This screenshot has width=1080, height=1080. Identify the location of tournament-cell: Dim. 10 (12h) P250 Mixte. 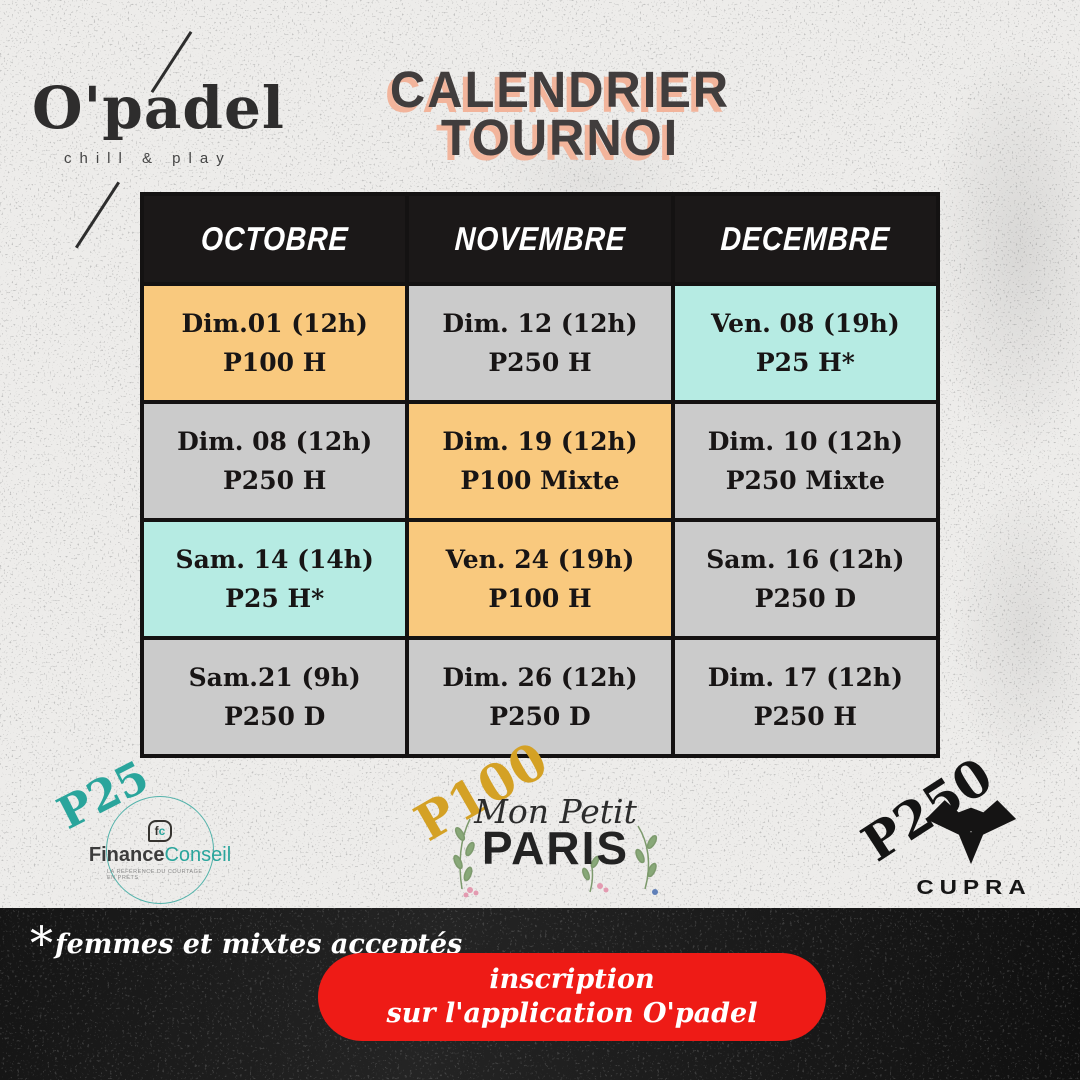
(805, 461).